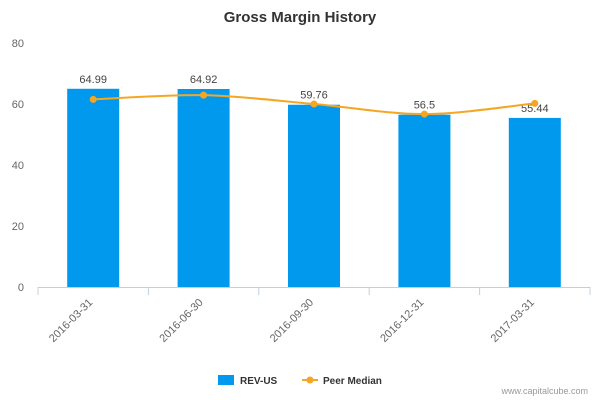 The height and width of the screenshot is (400, 600). I want to click on legend: REV-US Peer Median, so click(300, 381).